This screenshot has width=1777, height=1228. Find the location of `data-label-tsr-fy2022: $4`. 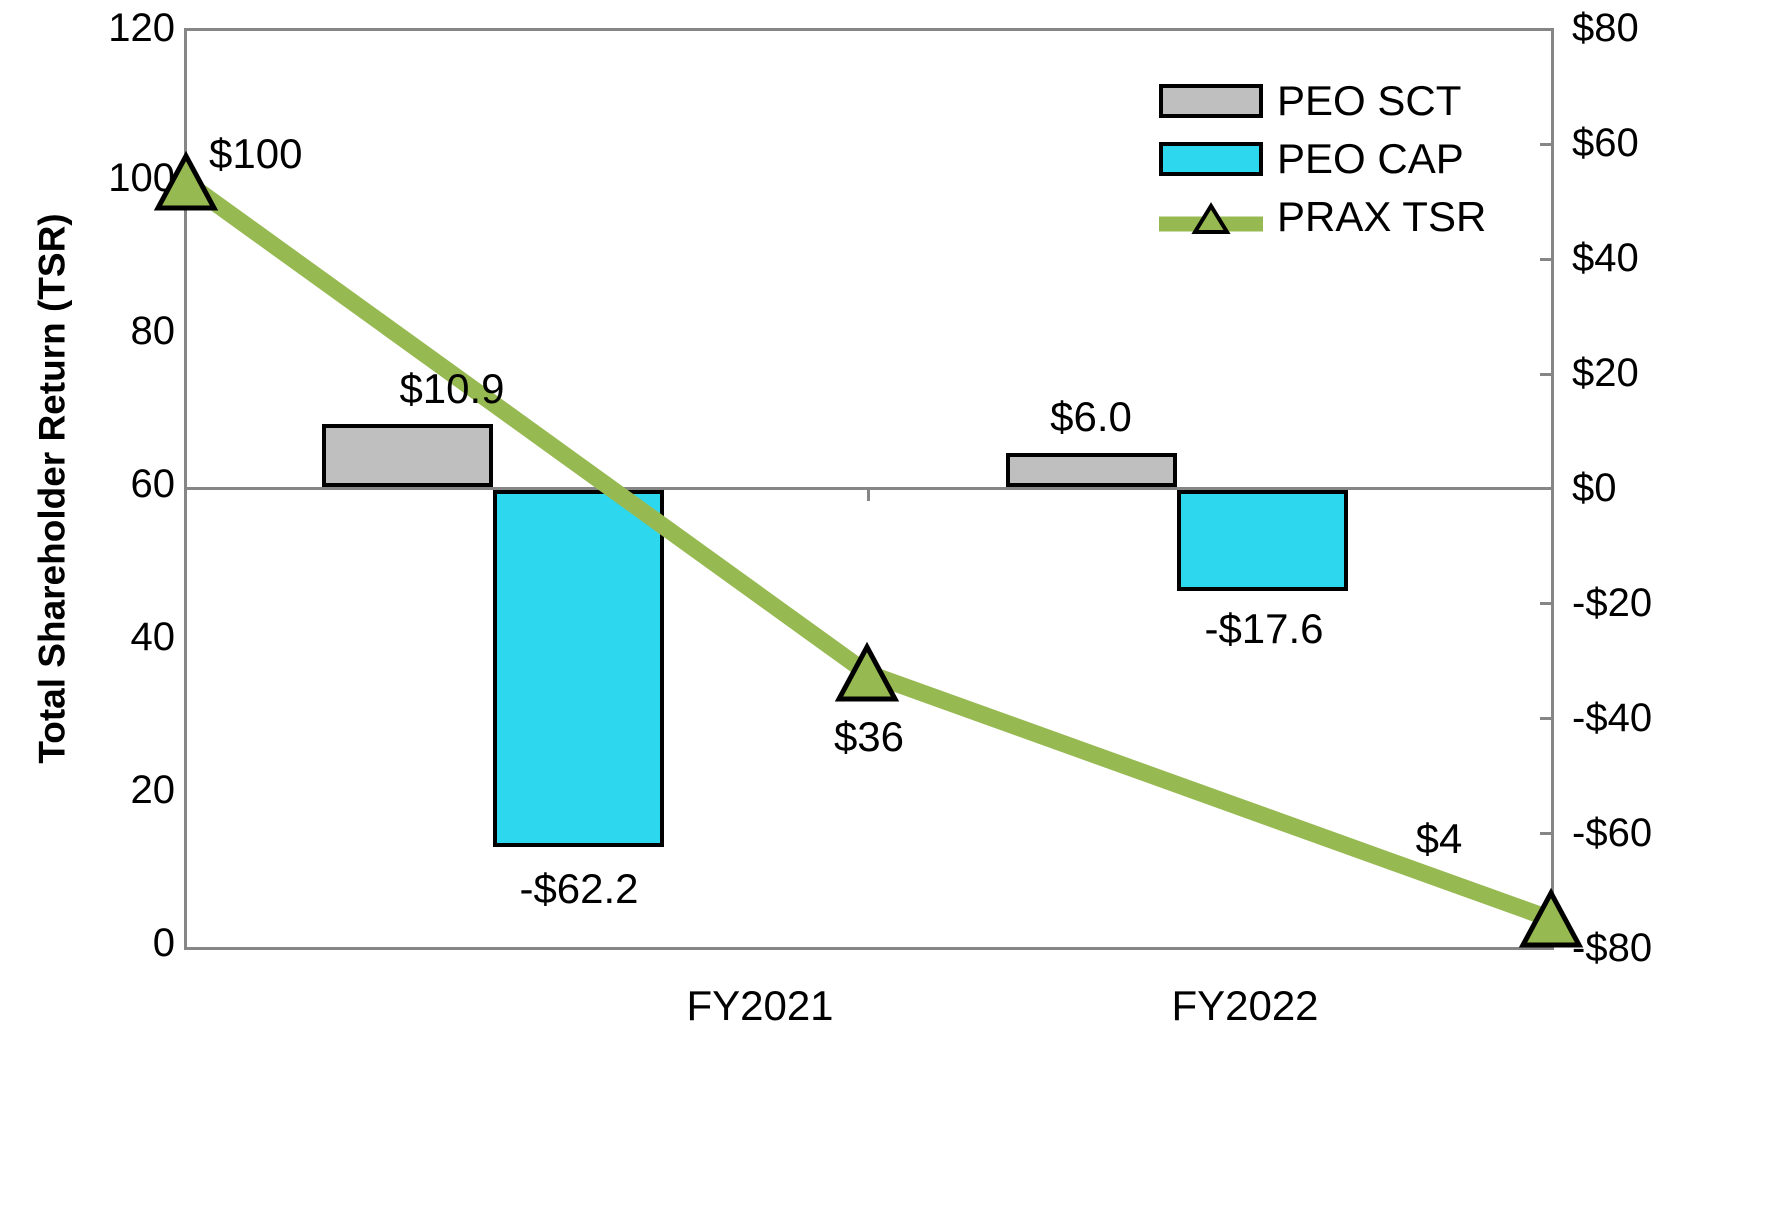

data-label-tsr-fy2022: $4 is located at coordinates (1439, 838).